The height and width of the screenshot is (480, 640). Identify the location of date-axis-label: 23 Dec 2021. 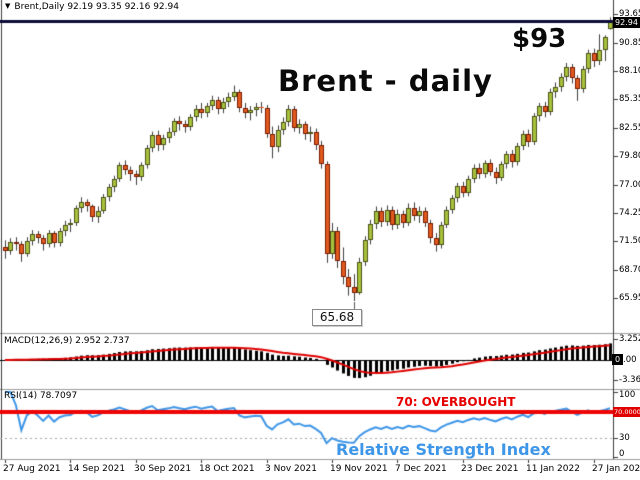
(490, 469).